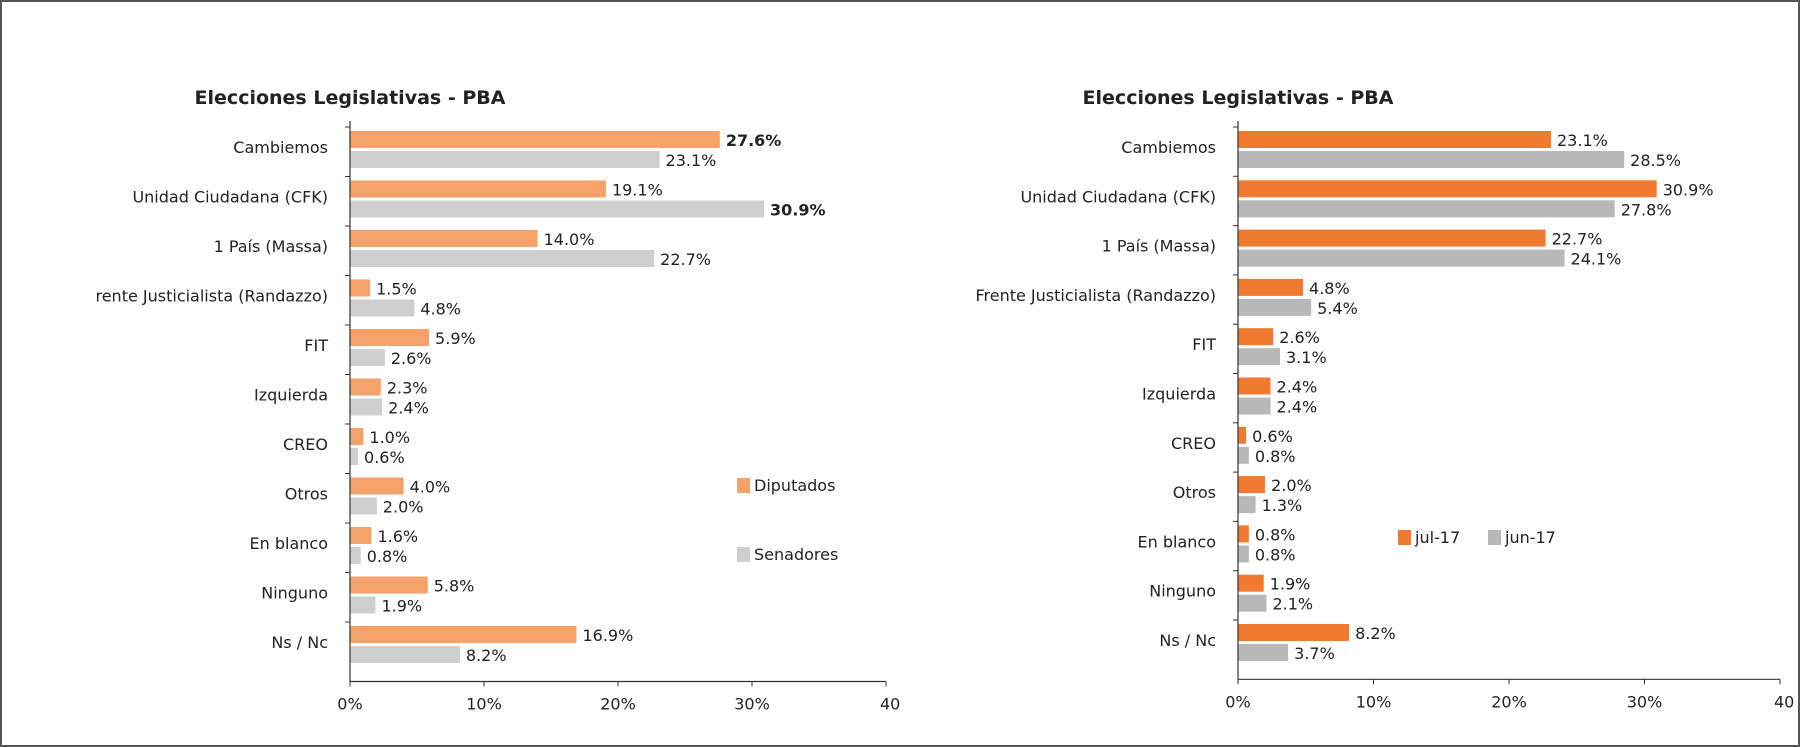  What do you see at coordinates (1582, 140) in the screenshot?
I see `data-label: 23.1%` at bounding box center [1582, 140].